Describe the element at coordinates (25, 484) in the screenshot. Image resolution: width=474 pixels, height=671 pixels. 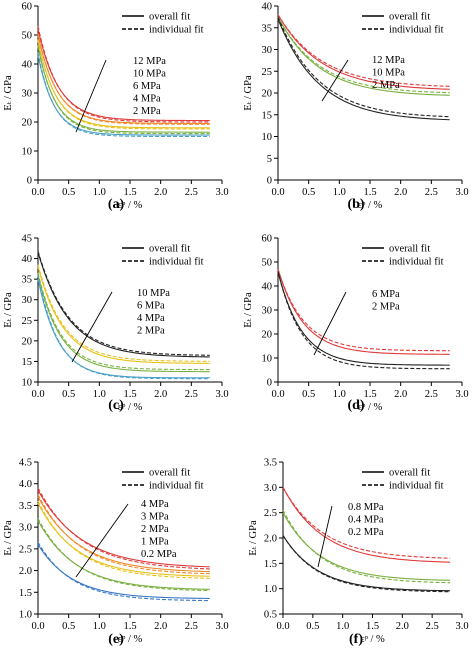
I see `y-tick-label: 4.0` at that location.